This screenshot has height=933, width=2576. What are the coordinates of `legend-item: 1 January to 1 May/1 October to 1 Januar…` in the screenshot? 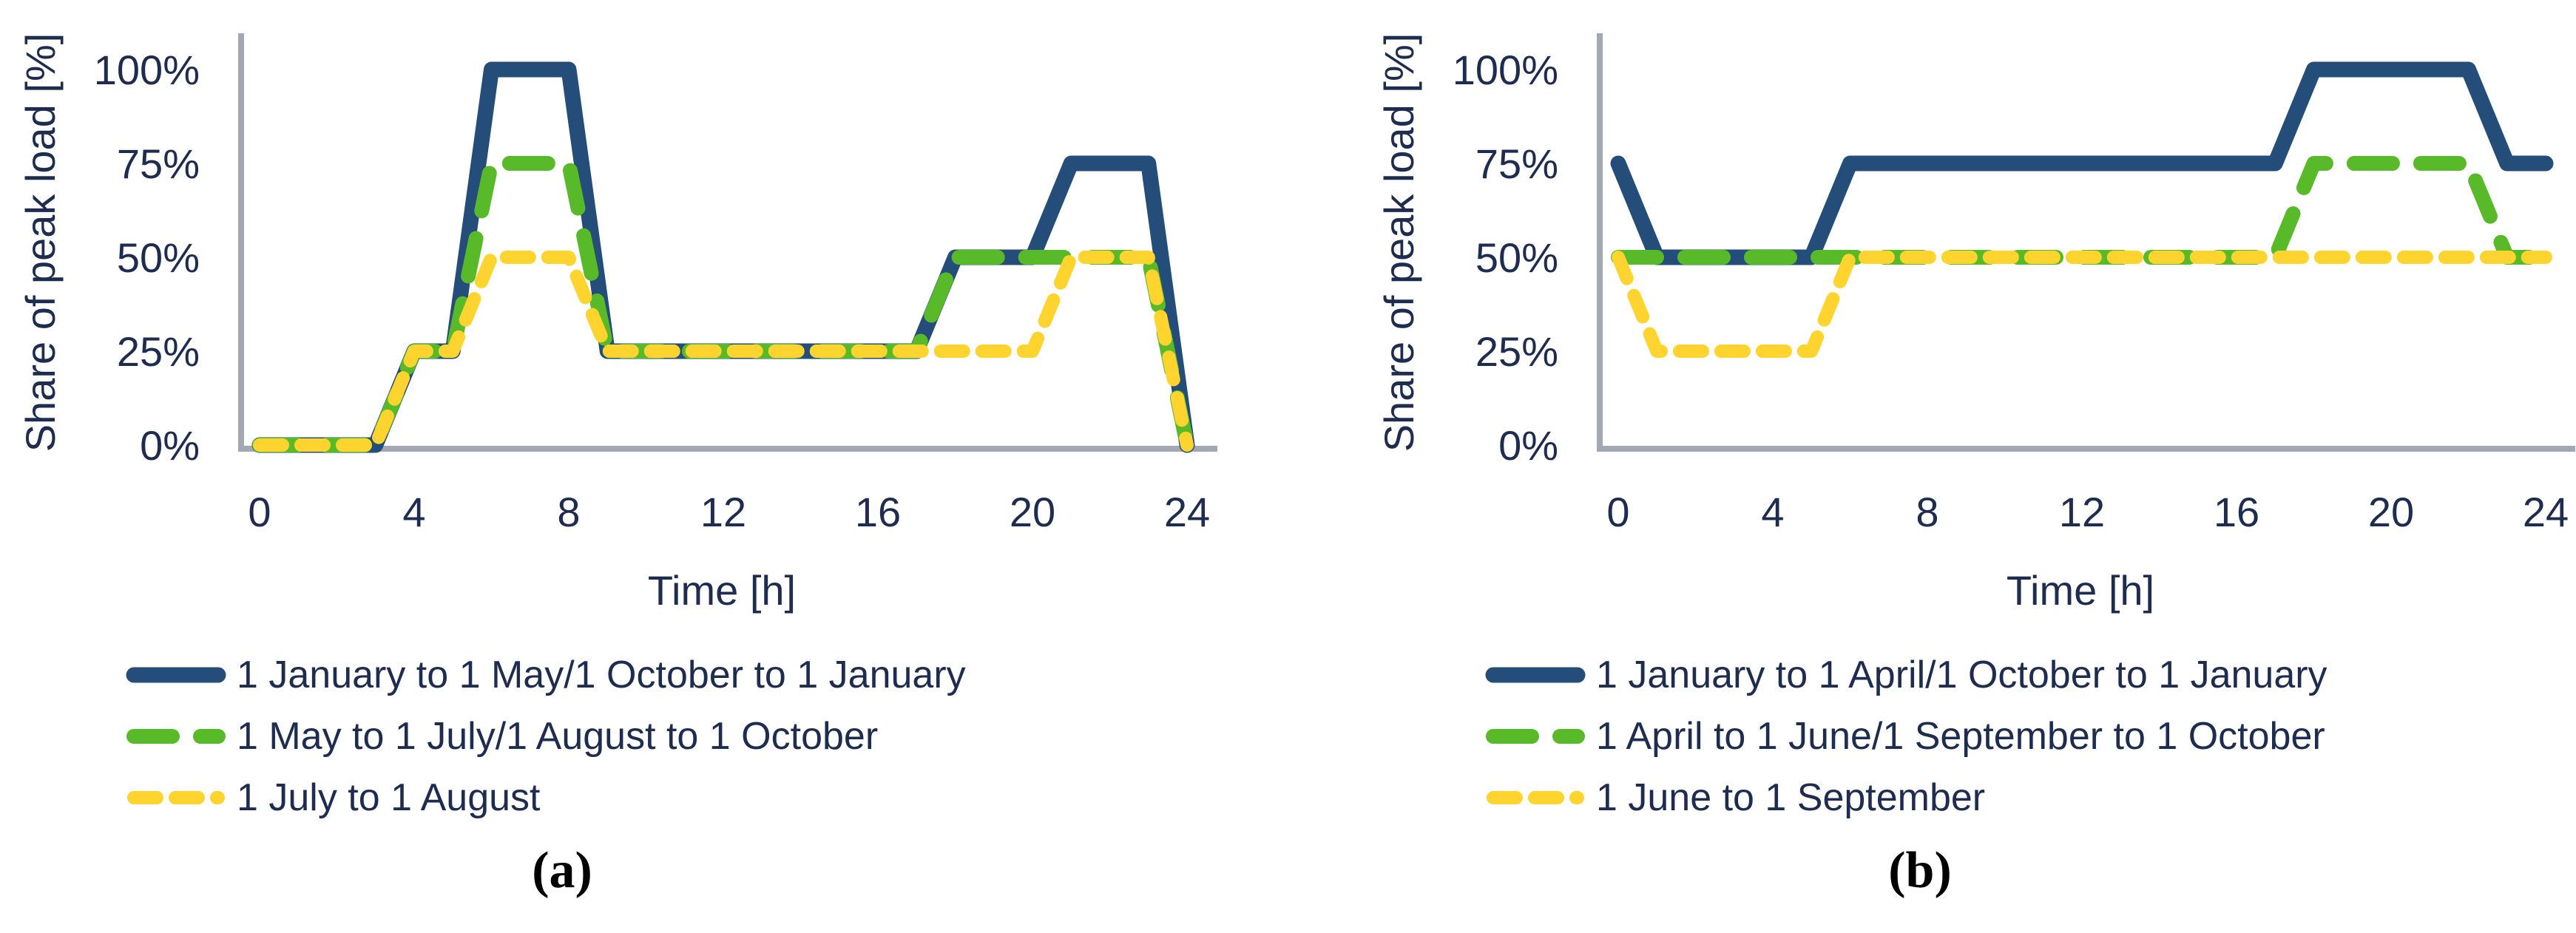 It's located at (546, 675).